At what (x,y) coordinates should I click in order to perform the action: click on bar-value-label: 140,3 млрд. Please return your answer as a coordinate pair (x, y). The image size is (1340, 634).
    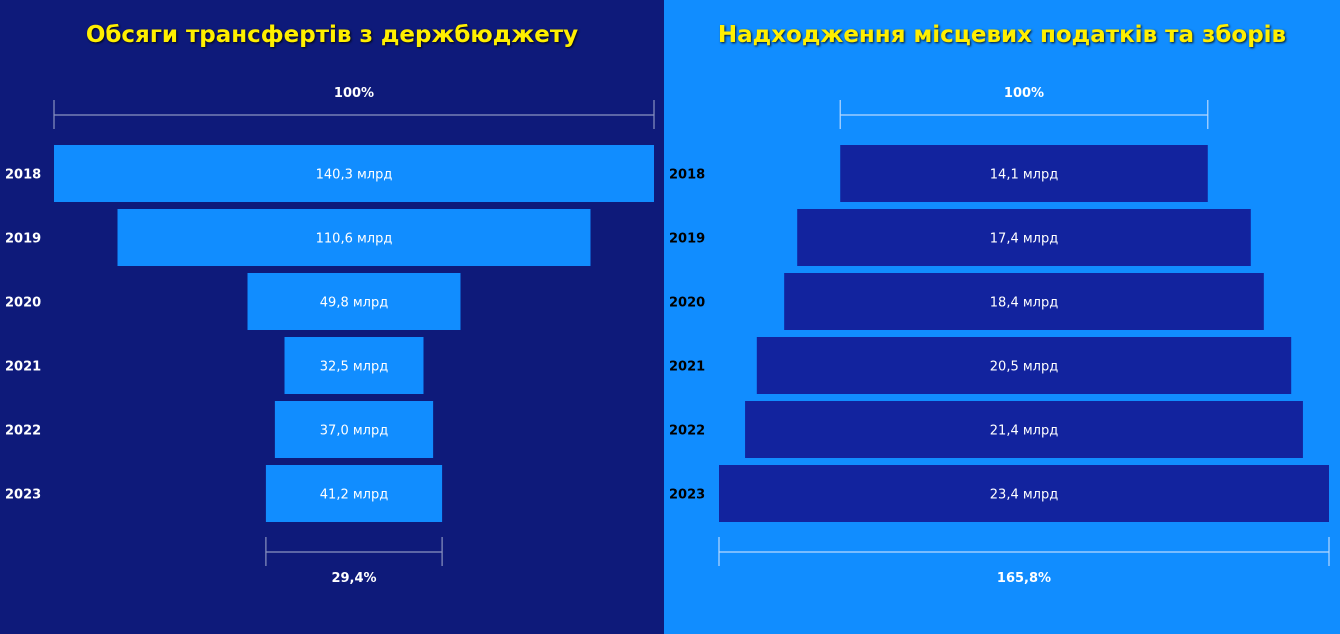
    Looking at the image, I should click on (354, 175).